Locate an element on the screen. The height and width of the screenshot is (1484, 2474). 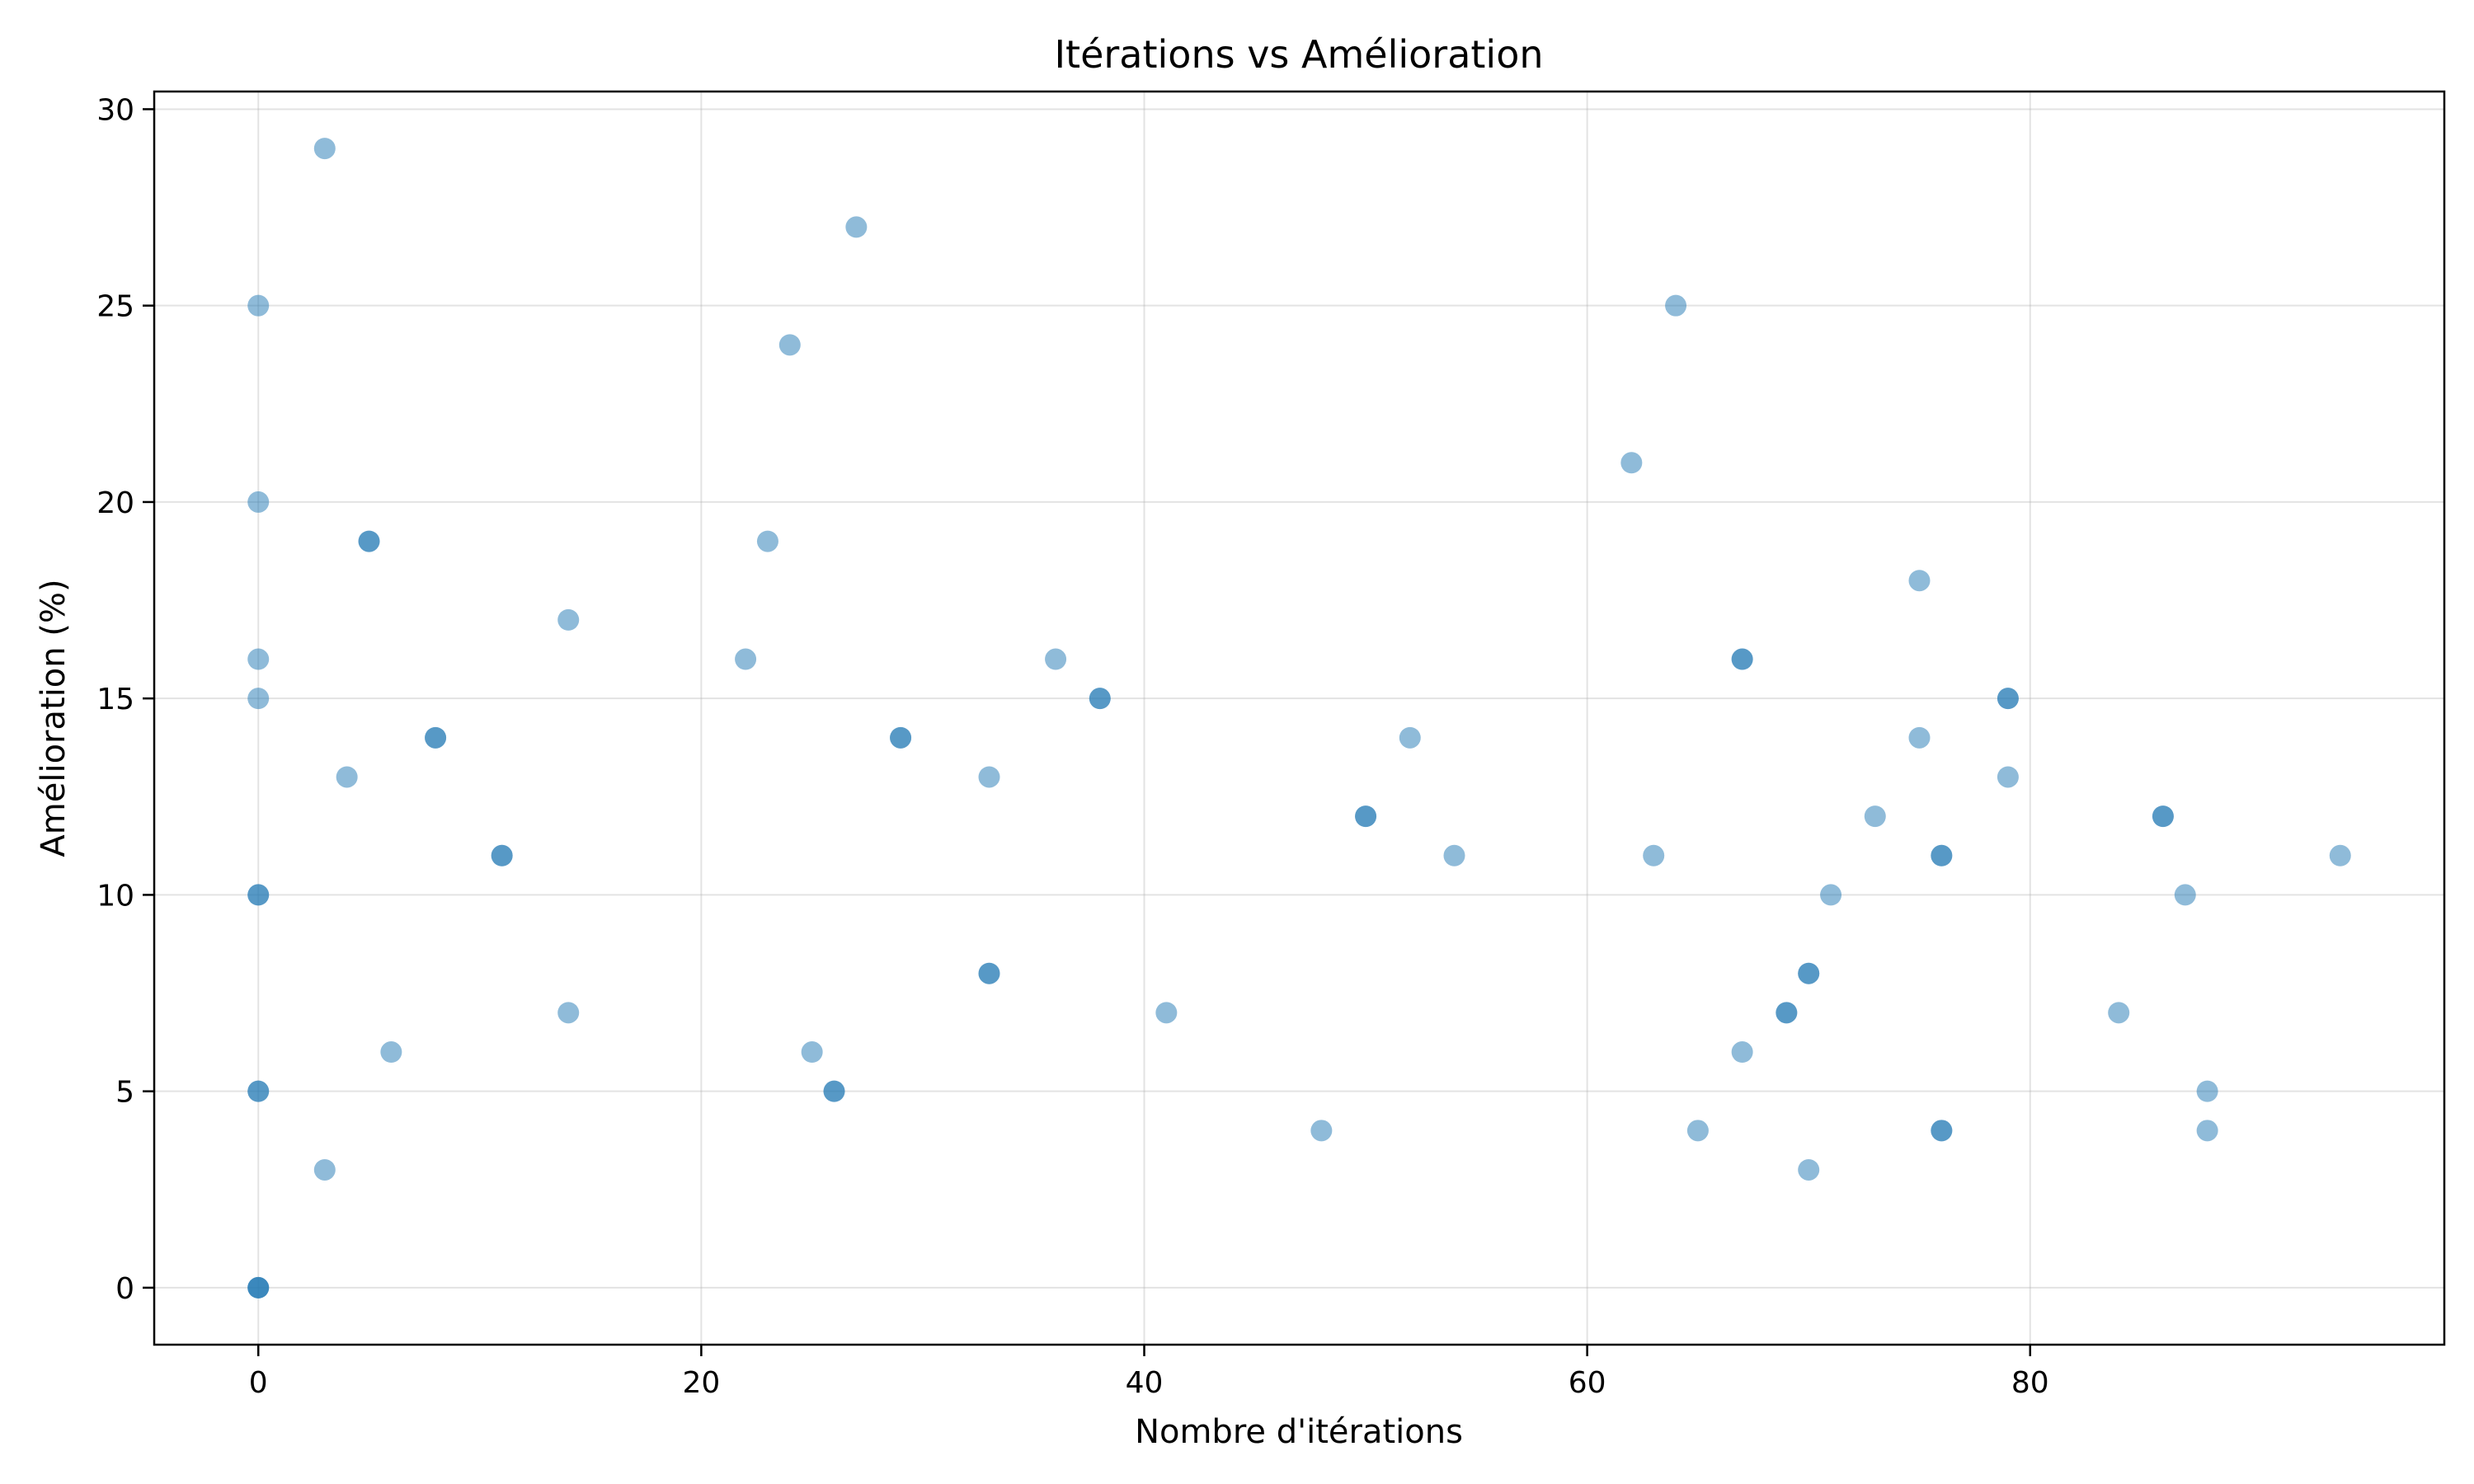
y-axis-ticks: 0 5 10 15 20 25 30 is located at coordinates (125, 699).